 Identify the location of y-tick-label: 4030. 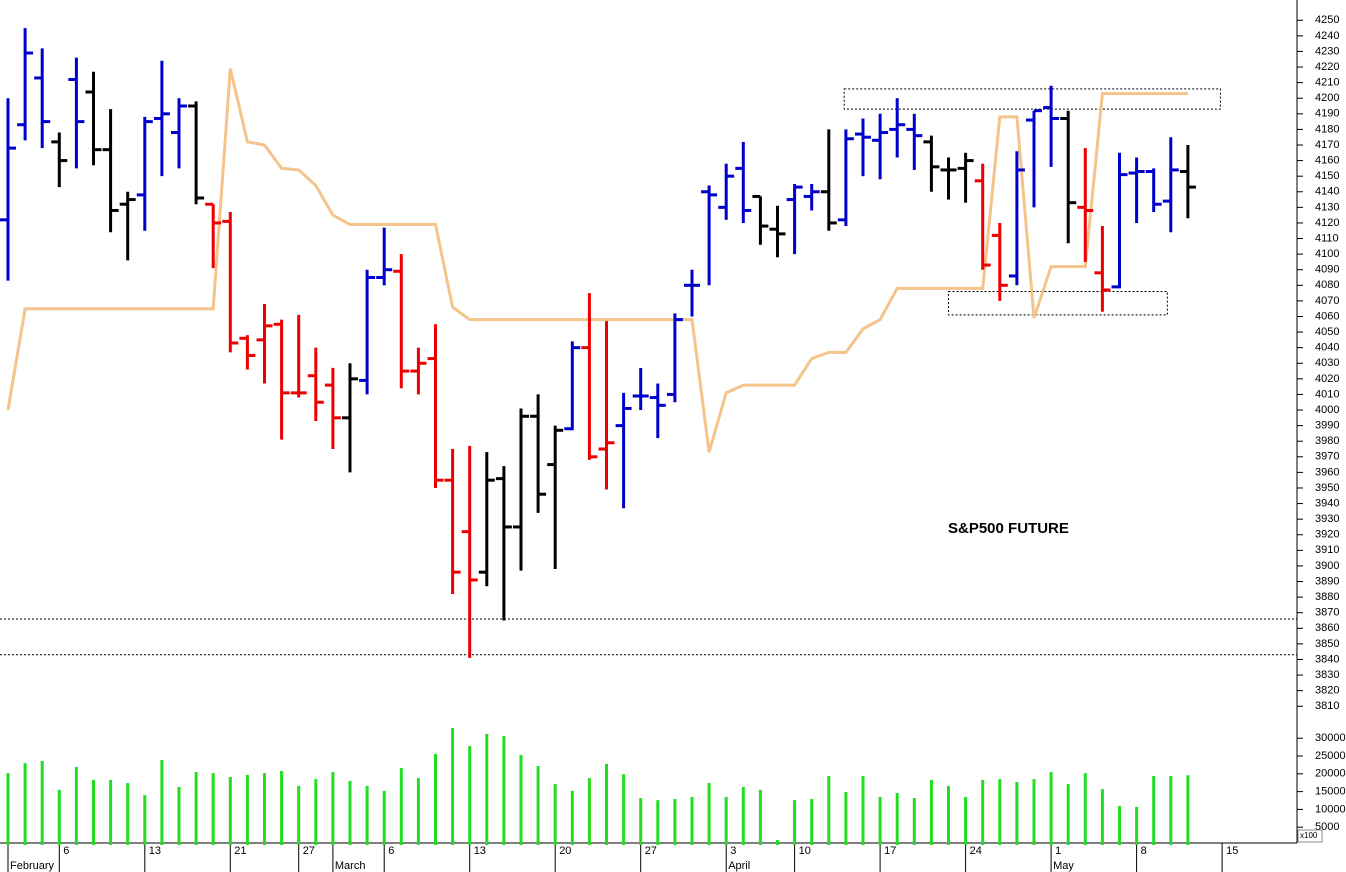
(1327, 363).